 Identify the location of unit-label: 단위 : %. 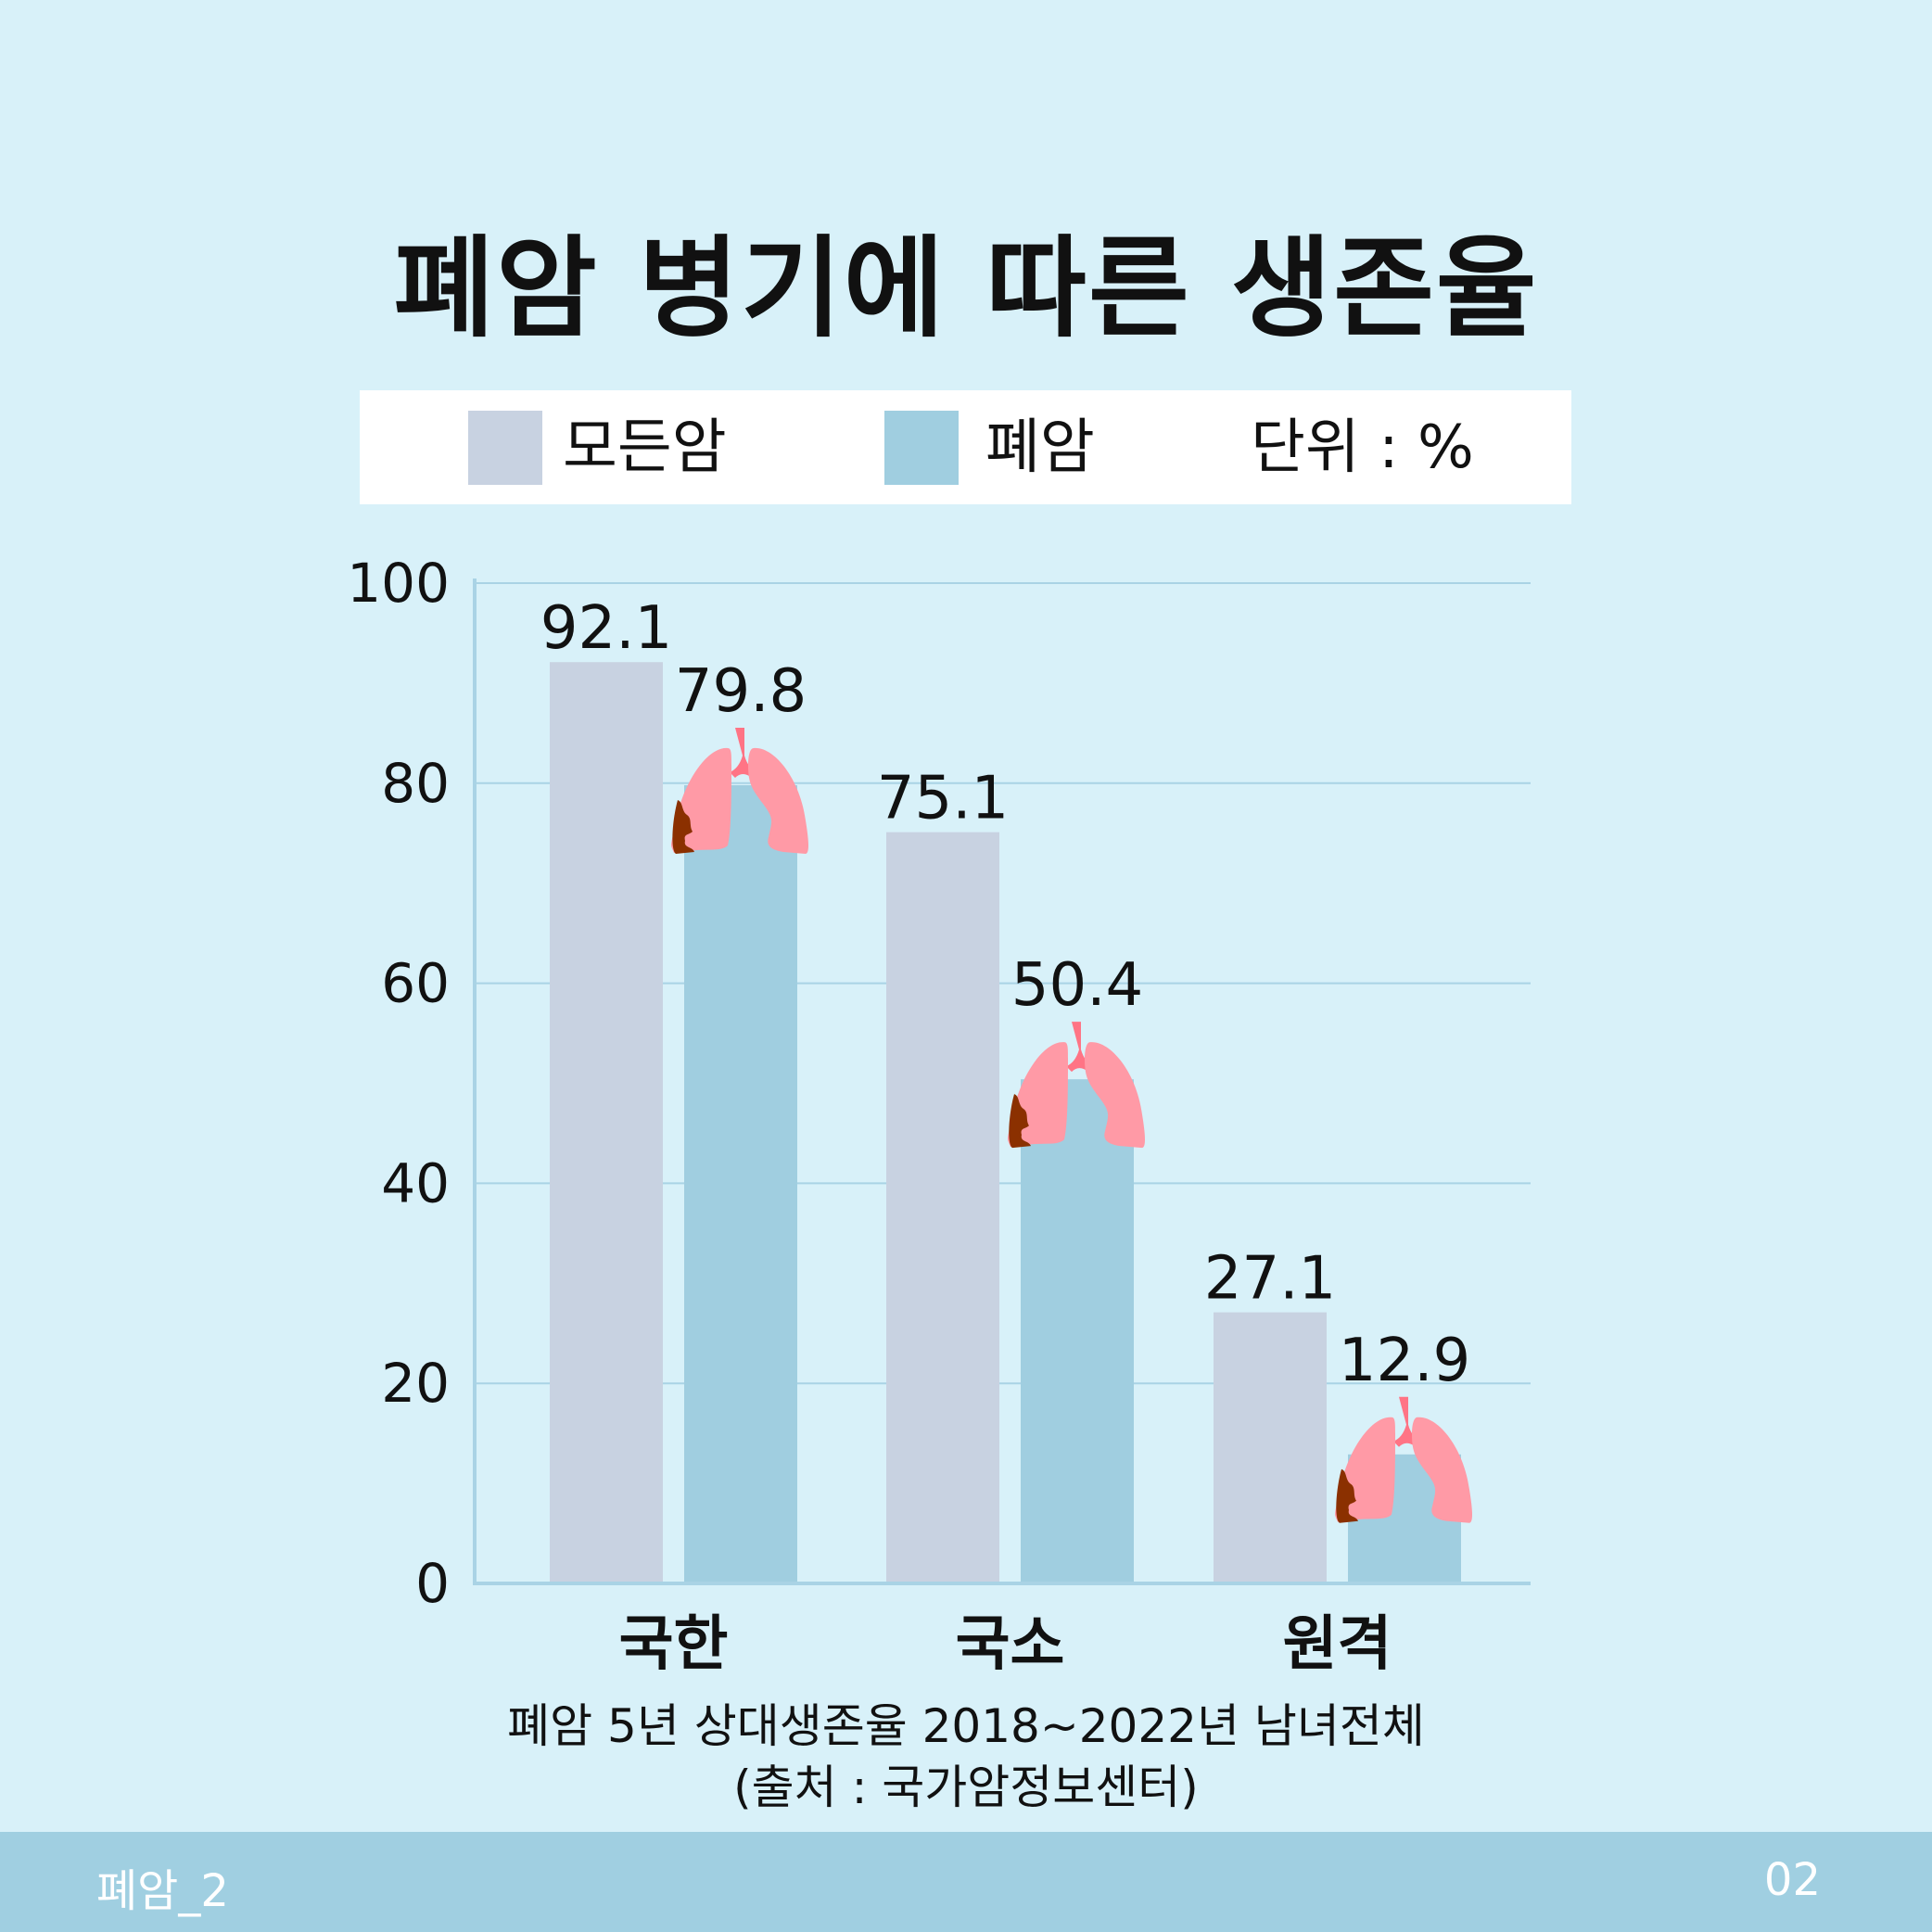
(1362, 447).